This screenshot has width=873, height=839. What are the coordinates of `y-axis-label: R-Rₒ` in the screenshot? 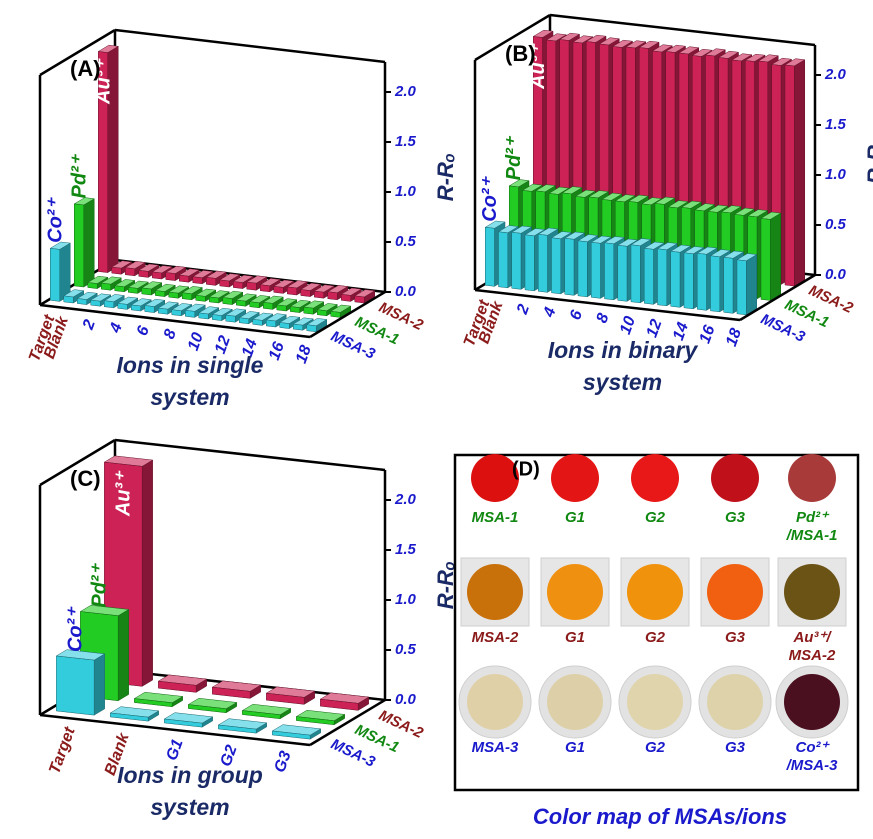 It's located at (868, 160).